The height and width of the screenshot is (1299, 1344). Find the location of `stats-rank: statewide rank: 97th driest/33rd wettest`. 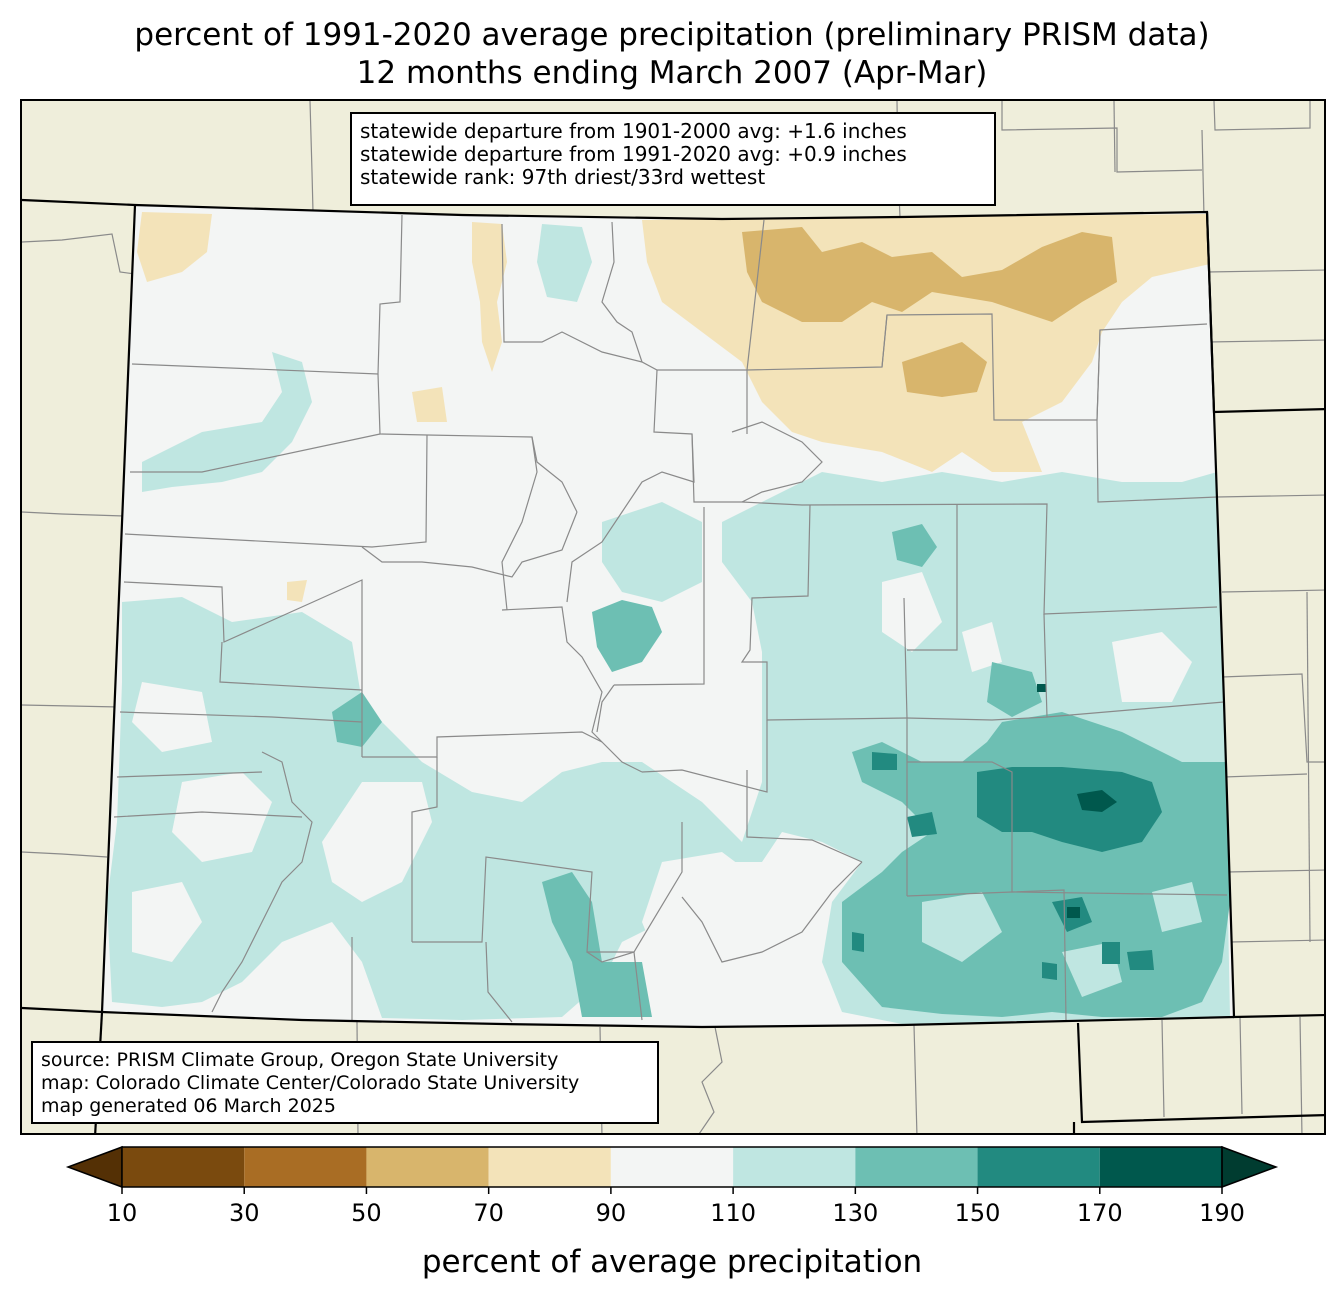

stats-rank: statewide rank: 97th driest/33rd wettest is located at coordinates (563, 177).